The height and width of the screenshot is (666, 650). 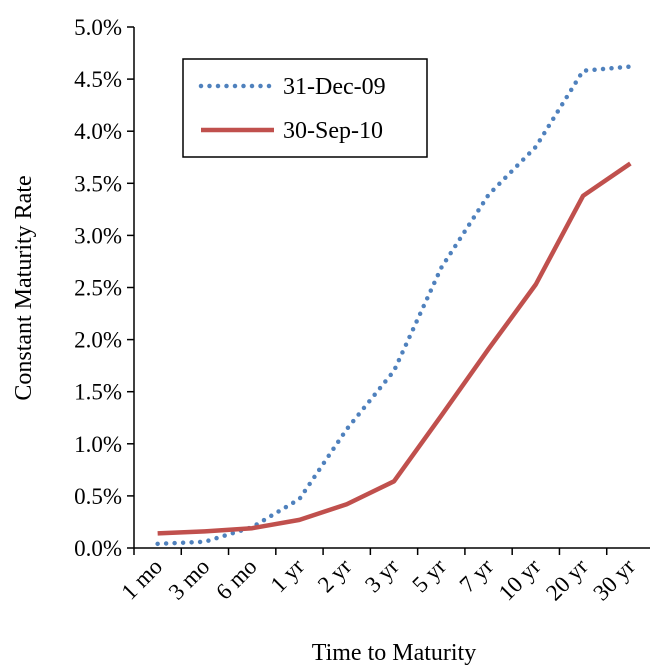 What do you see at coordinates (614, 580) in the screenshot?
I see `x-tick-label: 30 yr` at bounding box center [614, 580].